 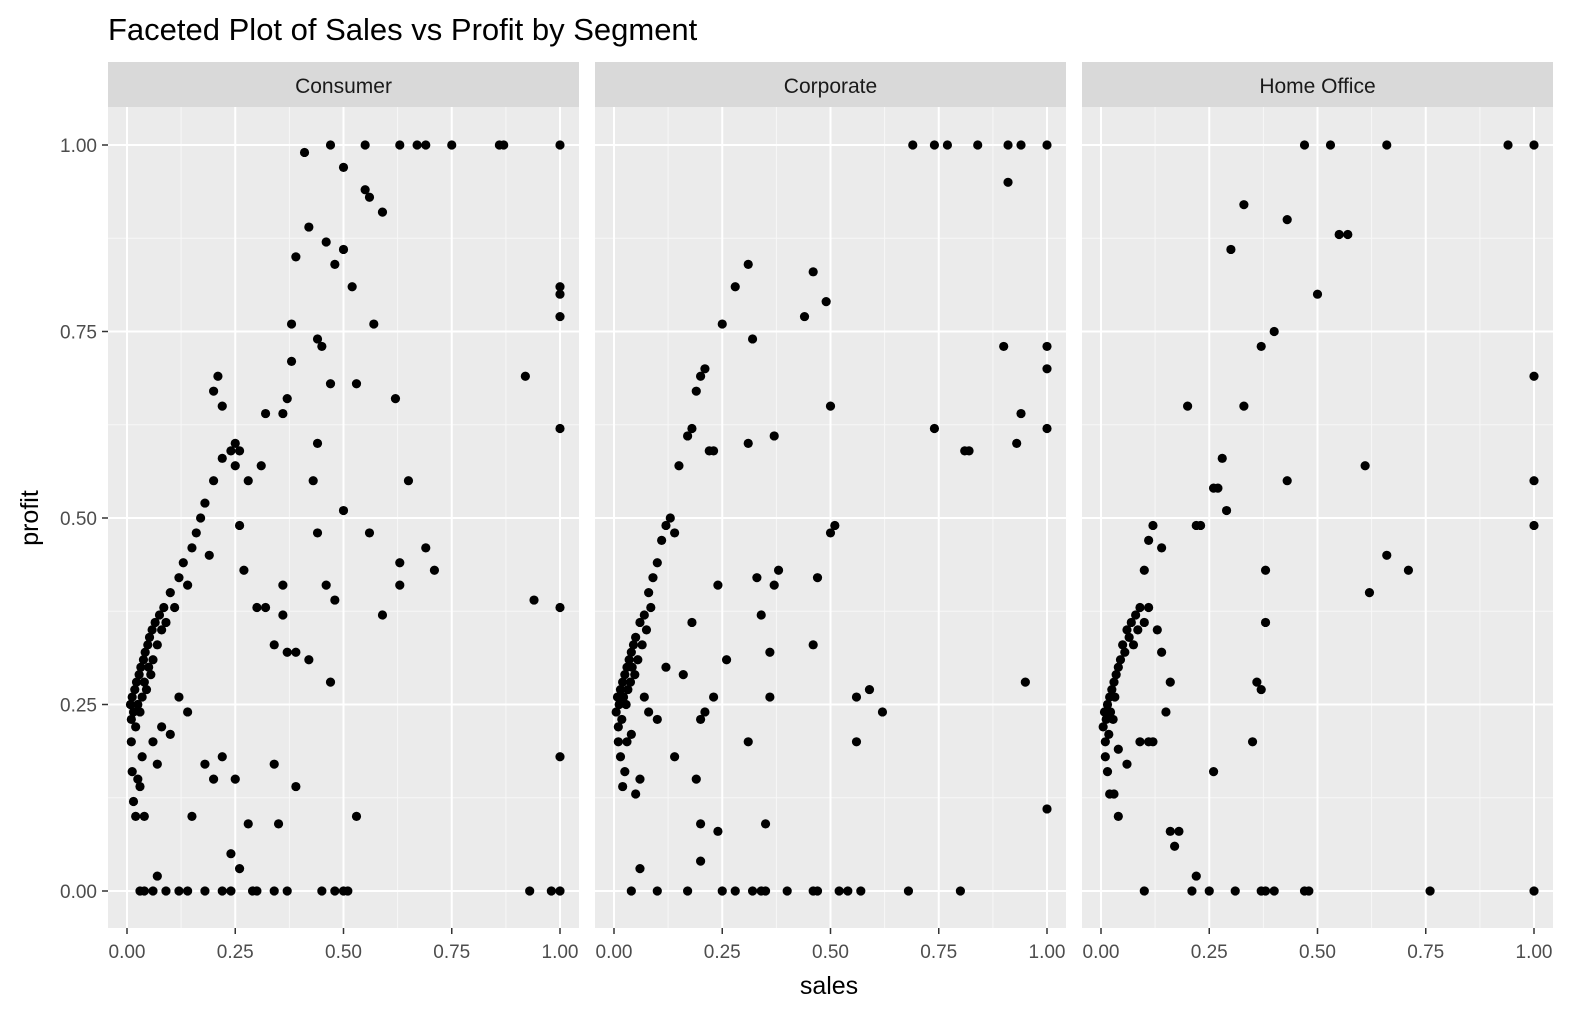 I want to click on facet-label: Home Office, so click(x=1317, y=86).